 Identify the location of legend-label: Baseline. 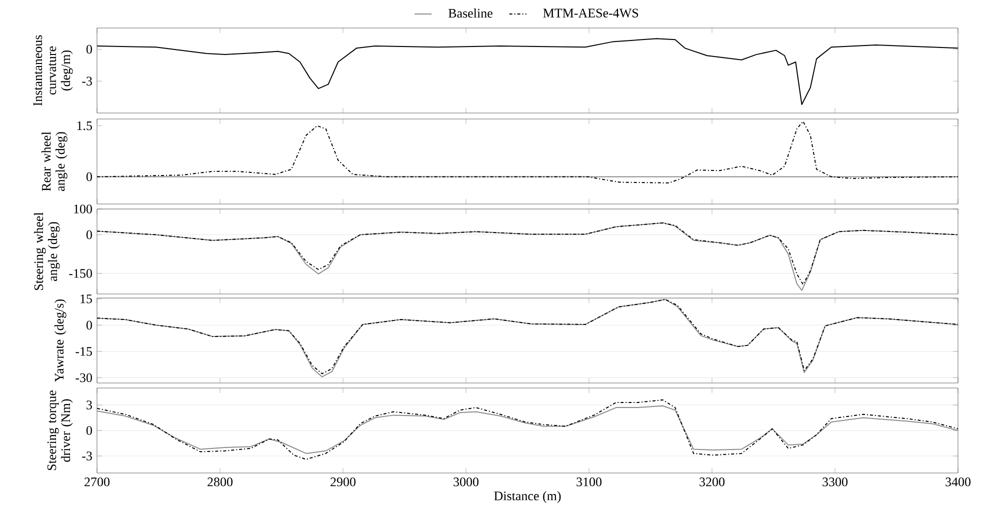
(470, 13).